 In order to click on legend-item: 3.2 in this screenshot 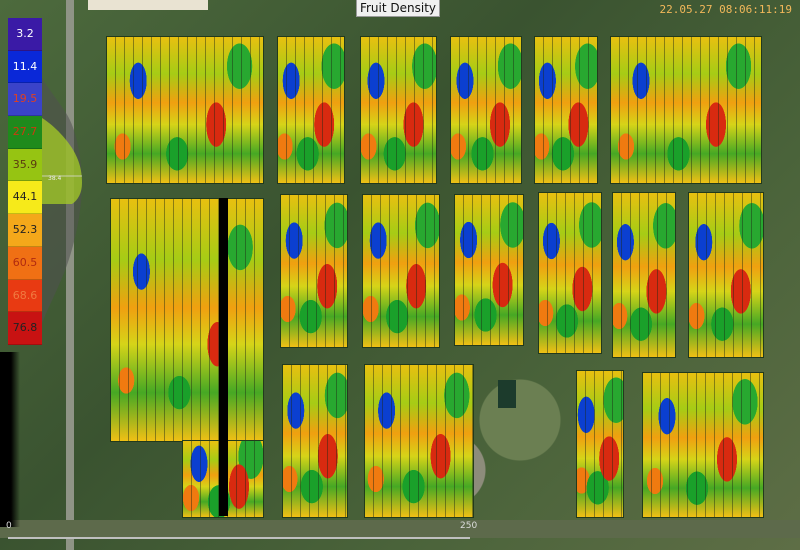, I will do `click(25, 34)`.